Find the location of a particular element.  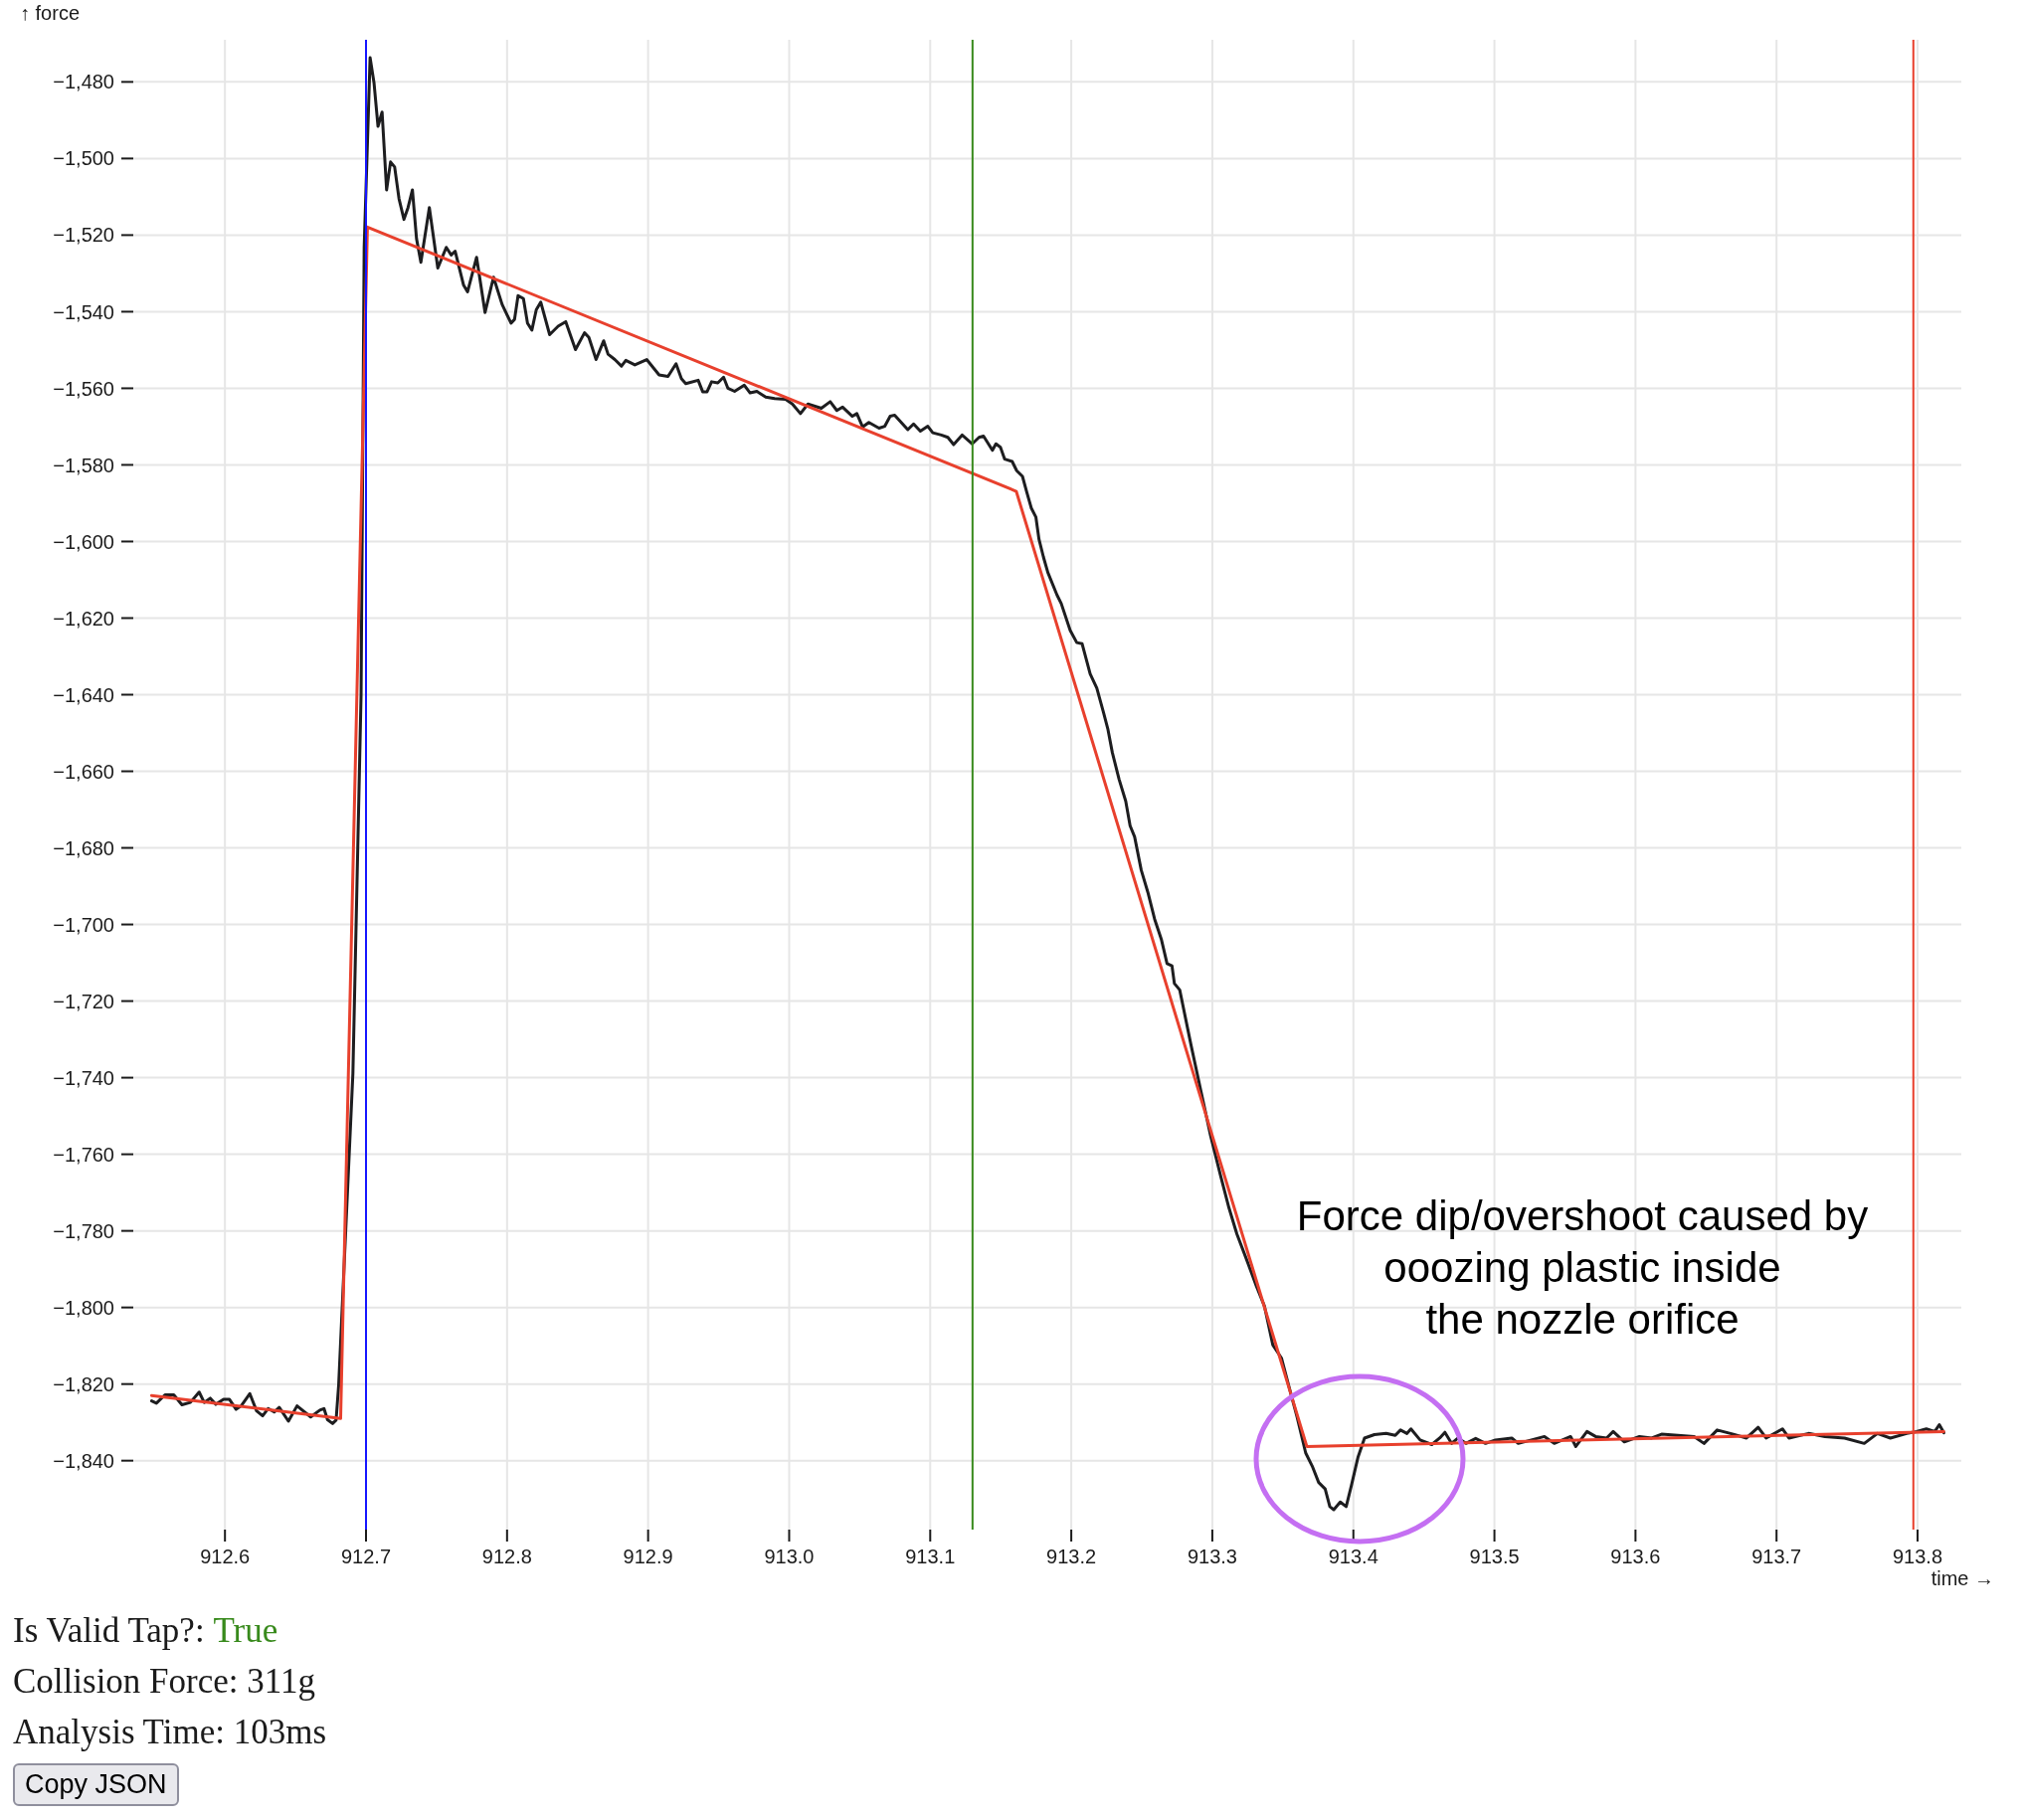

x-tick-label: 913.2 is located at coordinates (1071, 1557).